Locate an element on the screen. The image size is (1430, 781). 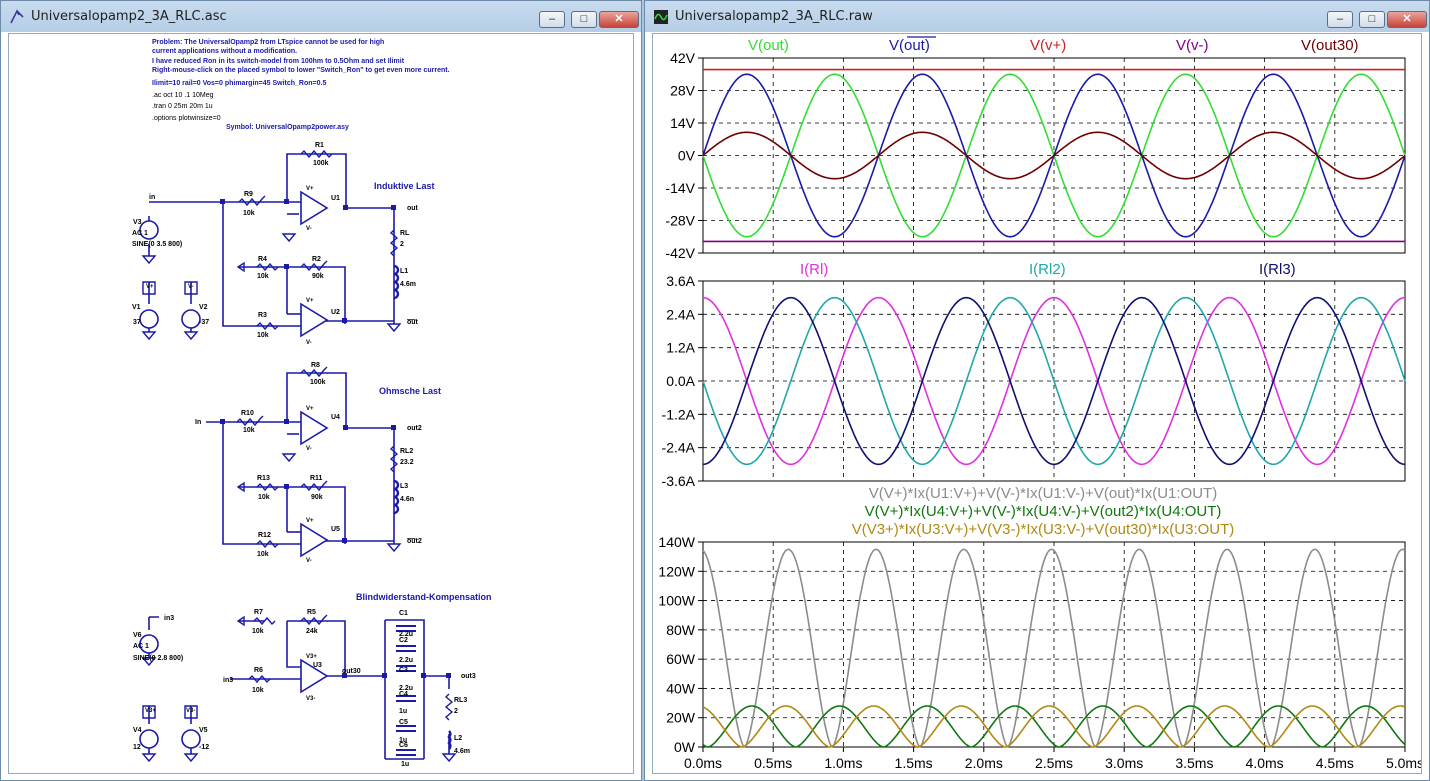
r2-value: 90k is located at coordinates (318, 276).